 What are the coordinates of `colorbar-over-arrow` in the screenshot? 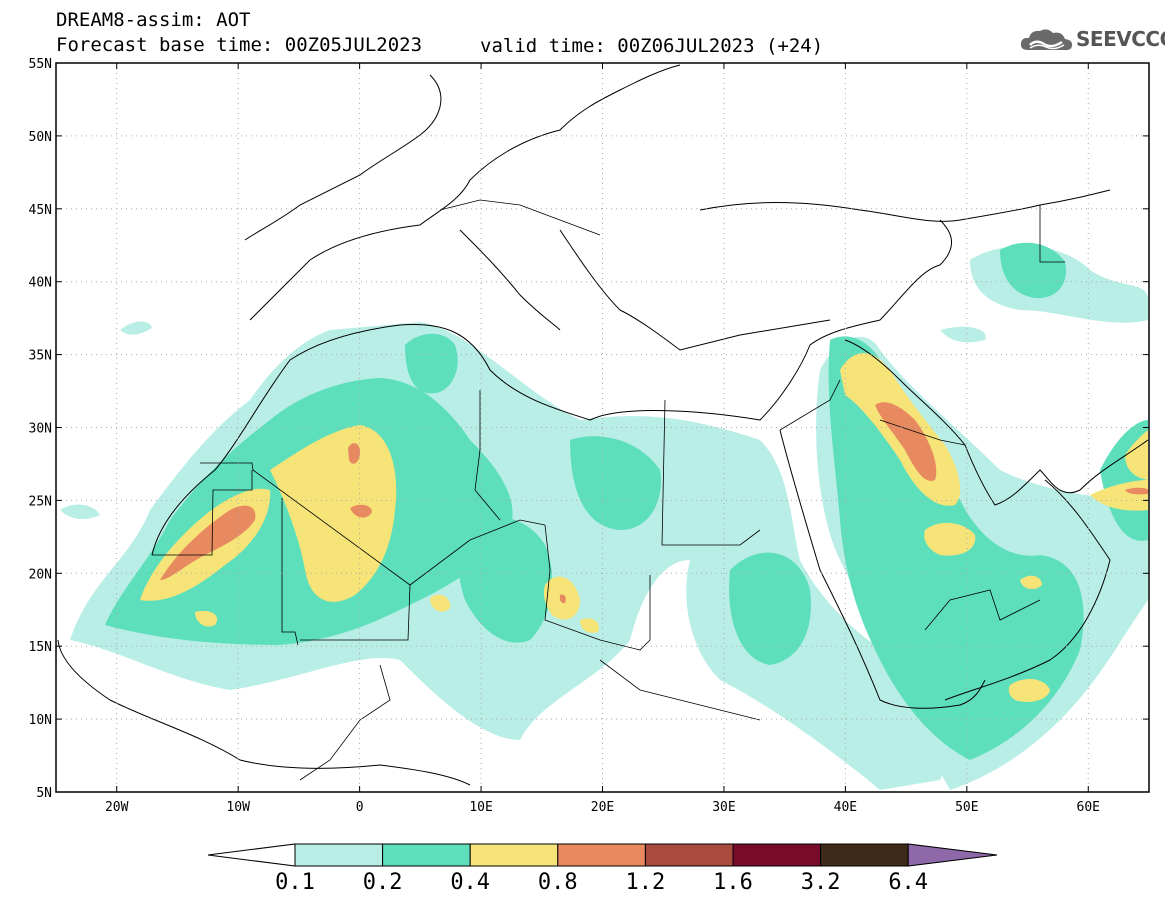 It's located at (952, 855).